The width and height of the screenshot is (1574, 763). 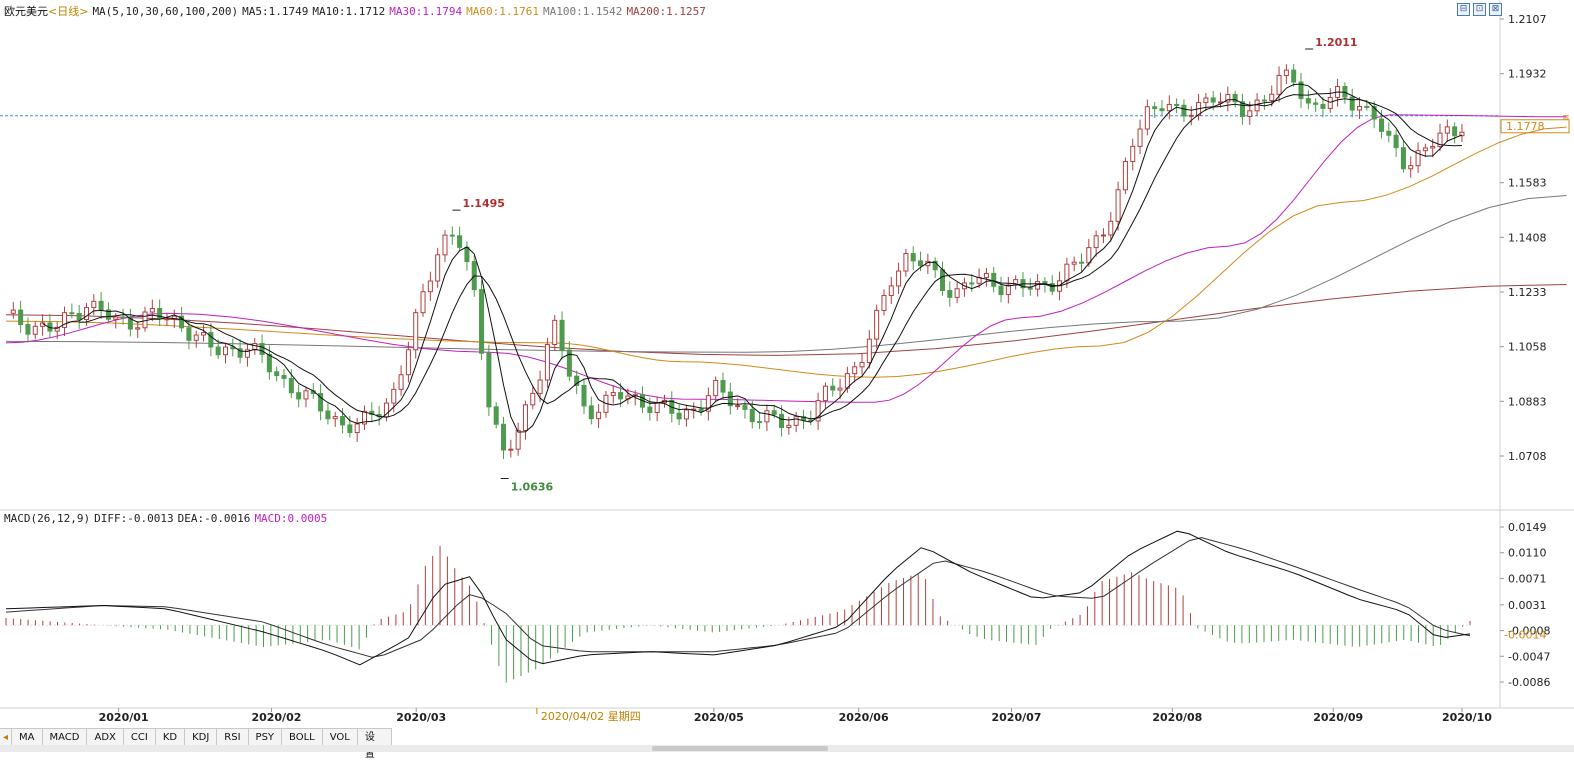 What do you see at coordinates (375, 744) in the screenshot?
I see `tab-settings: 设置` at bounding box center [375, 744].